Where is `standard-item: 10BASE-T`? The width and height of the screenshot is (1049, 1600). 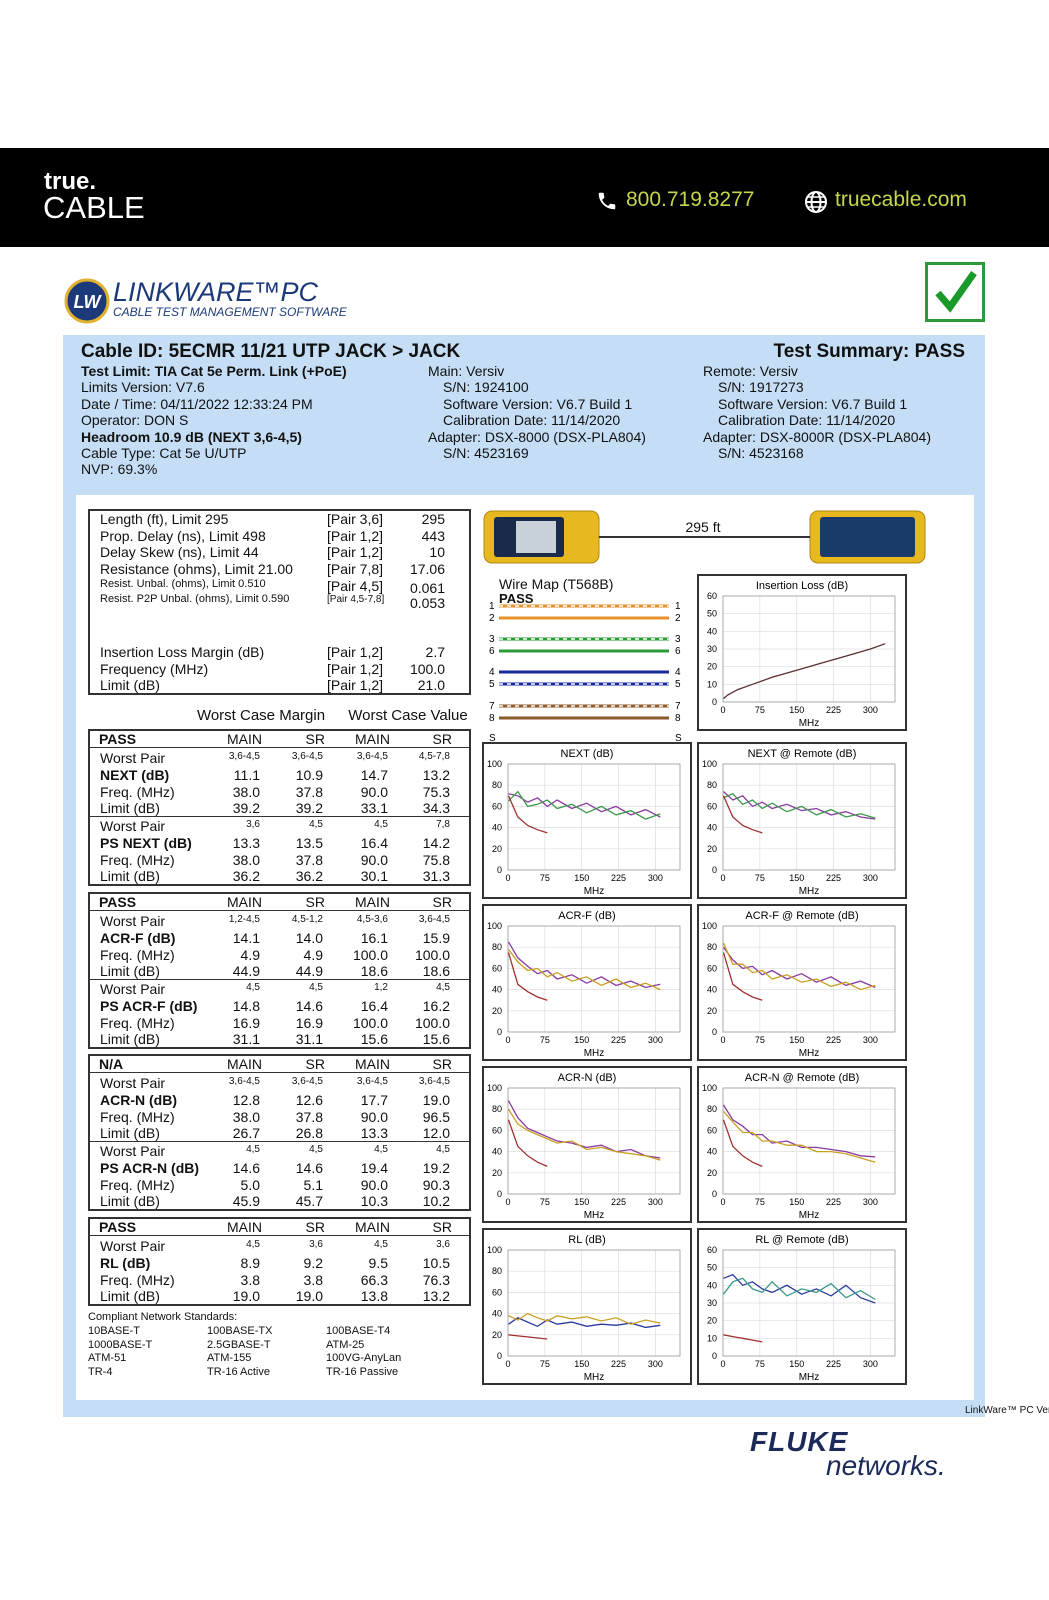 standard-item: 10BASE-T is located at coordinates (114, 1331).